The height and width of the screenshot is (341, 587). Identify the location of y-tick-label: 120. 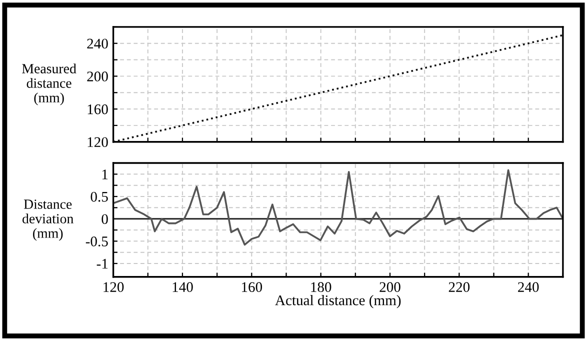
(98, 142).